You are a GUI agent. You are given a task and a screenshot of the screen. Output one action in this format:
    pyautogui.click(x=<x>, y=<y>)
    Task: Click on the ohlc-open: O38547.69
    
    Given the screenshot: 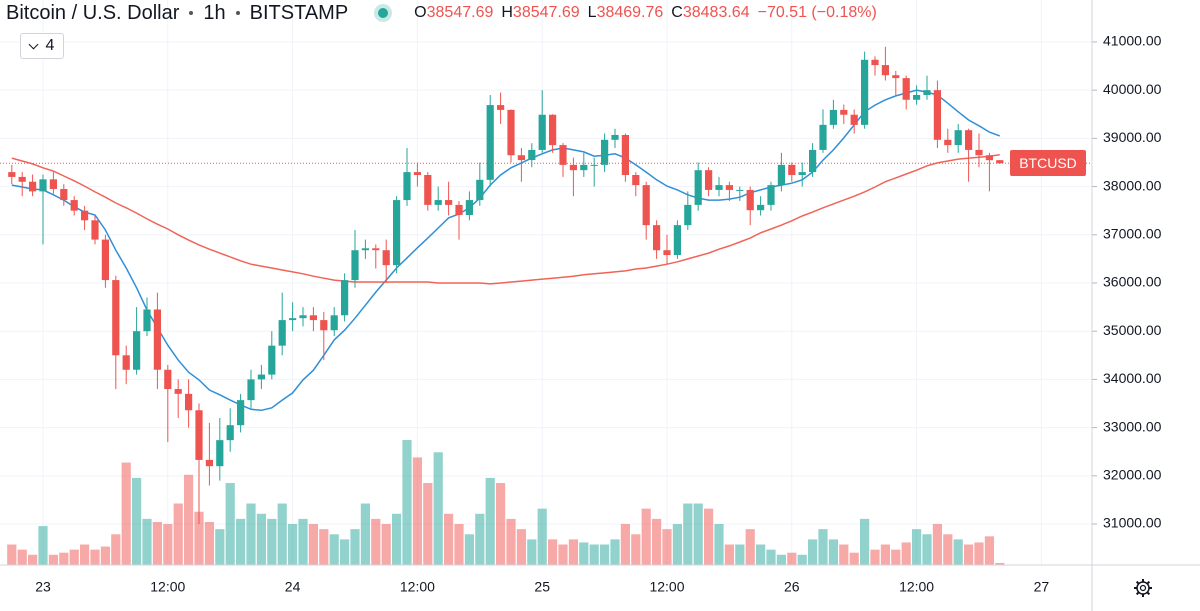 What is the action you would take?
    pyautogui.click(x=453, y=13)
    